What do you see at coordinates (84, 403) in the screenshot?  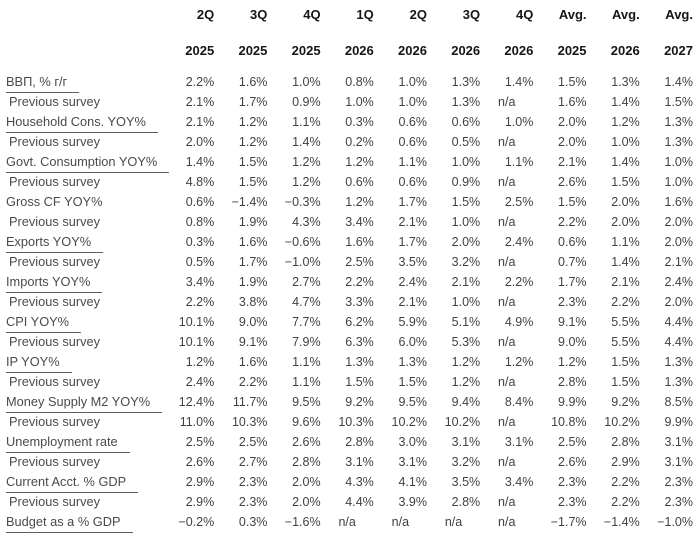 I see `row-label: Money Supply M2 YOY%` at bounding box center [84, 403].